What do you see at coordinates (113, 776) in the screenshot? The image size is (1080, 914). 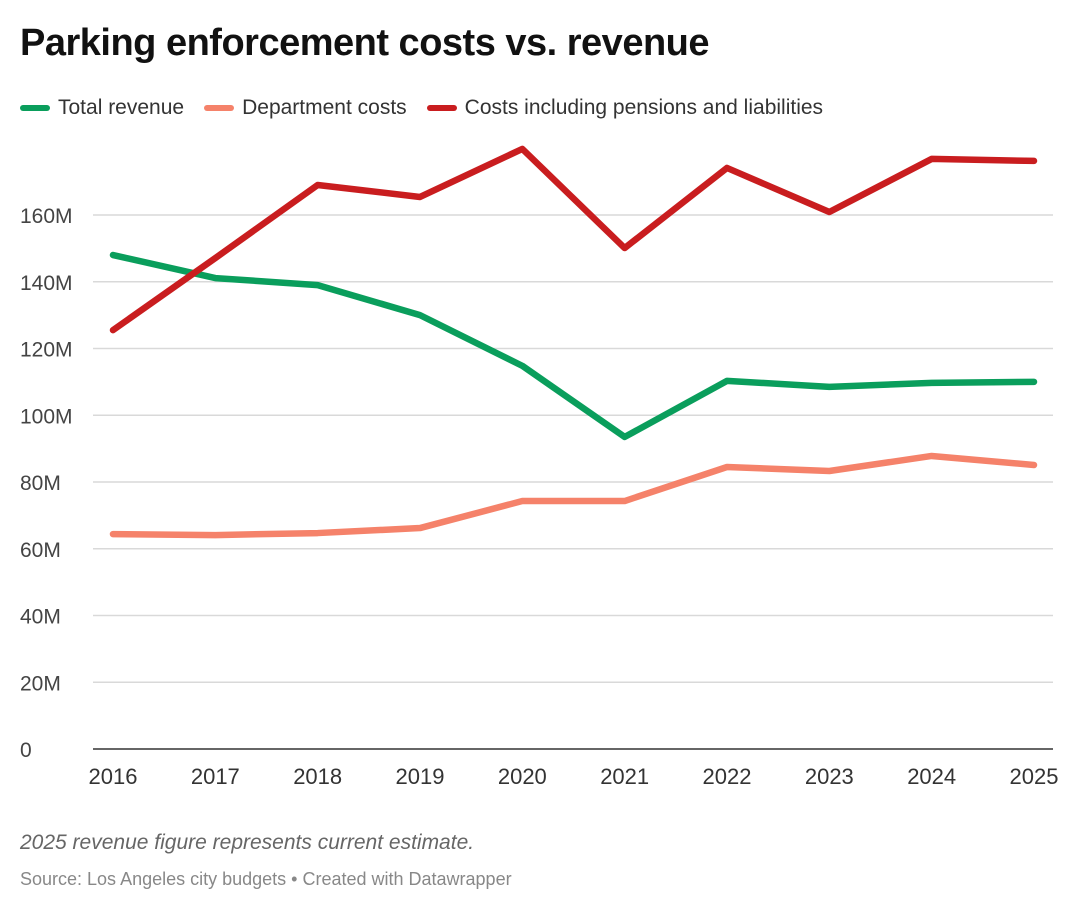 I see `x-tick-label: 2016` at bounding box center [113, 776].